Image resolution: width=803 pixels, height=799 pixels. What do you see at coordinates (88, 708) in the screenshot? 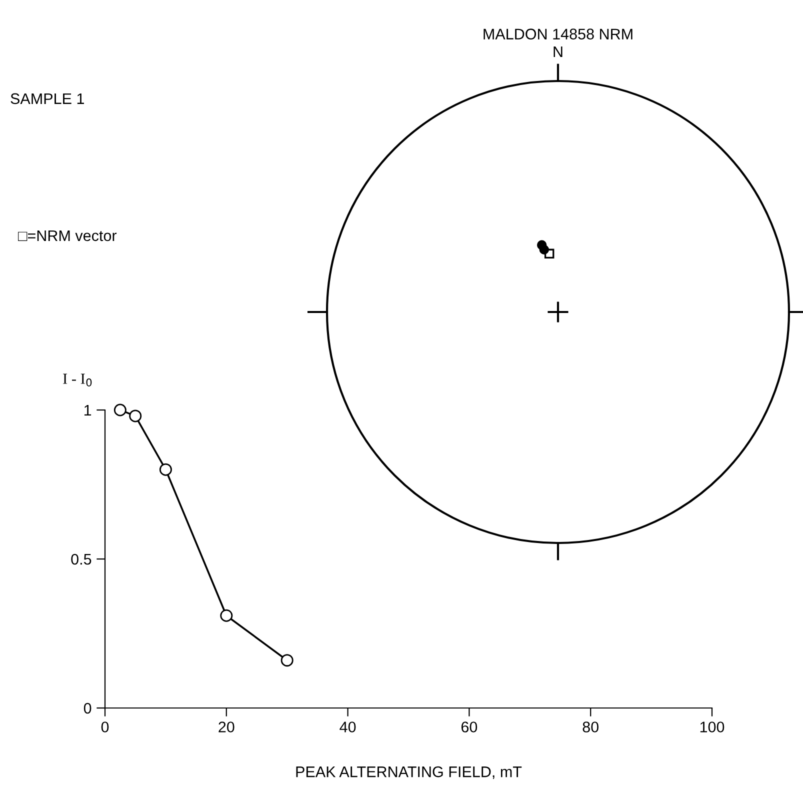
I see `y-tick-label: 0` at bounding box center [88, 708].